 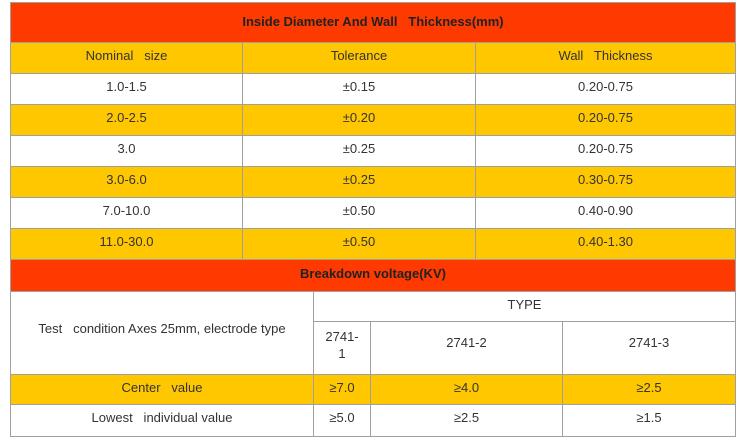 What do you see at coordinates (605, 213) in the screenshot?
I see `table-cell: 0.40-0.90` at bounding box center [605, 213].